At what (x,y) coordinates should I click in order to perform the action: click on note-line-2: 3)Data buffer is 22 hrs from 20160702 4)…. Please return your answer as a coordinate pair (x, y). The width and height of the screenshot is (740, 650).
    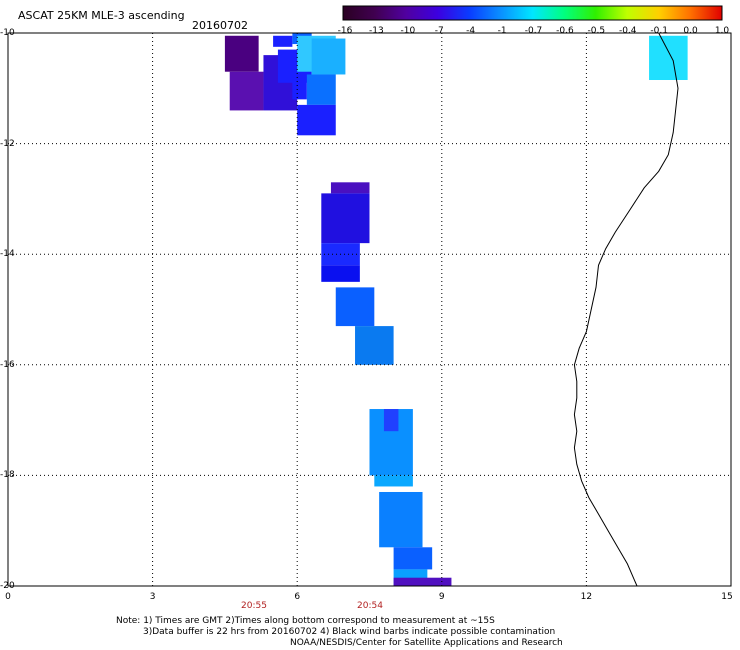
    Looking at the image, I should click on (349, 632).